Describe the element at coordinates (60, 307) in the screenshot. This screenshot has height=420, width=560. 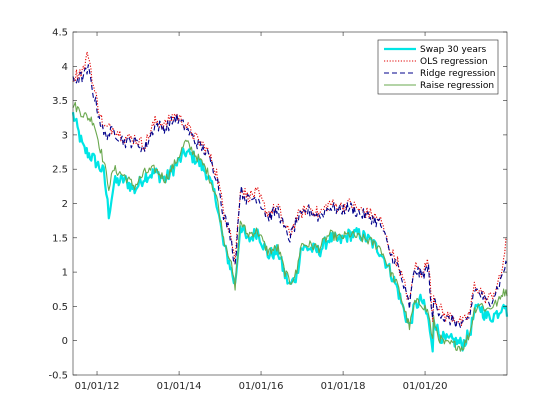
I see `y-tick-label: 0.5` at that location.